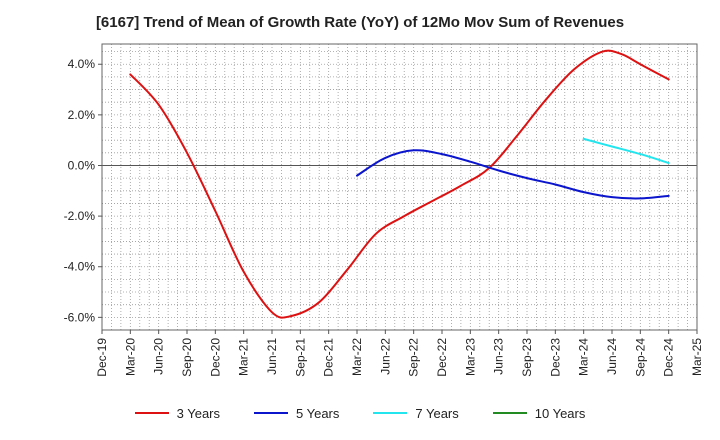 This screenshot has width=720, height=440. I want to click on x-tick-label: Dec-22, so click(442, 357).